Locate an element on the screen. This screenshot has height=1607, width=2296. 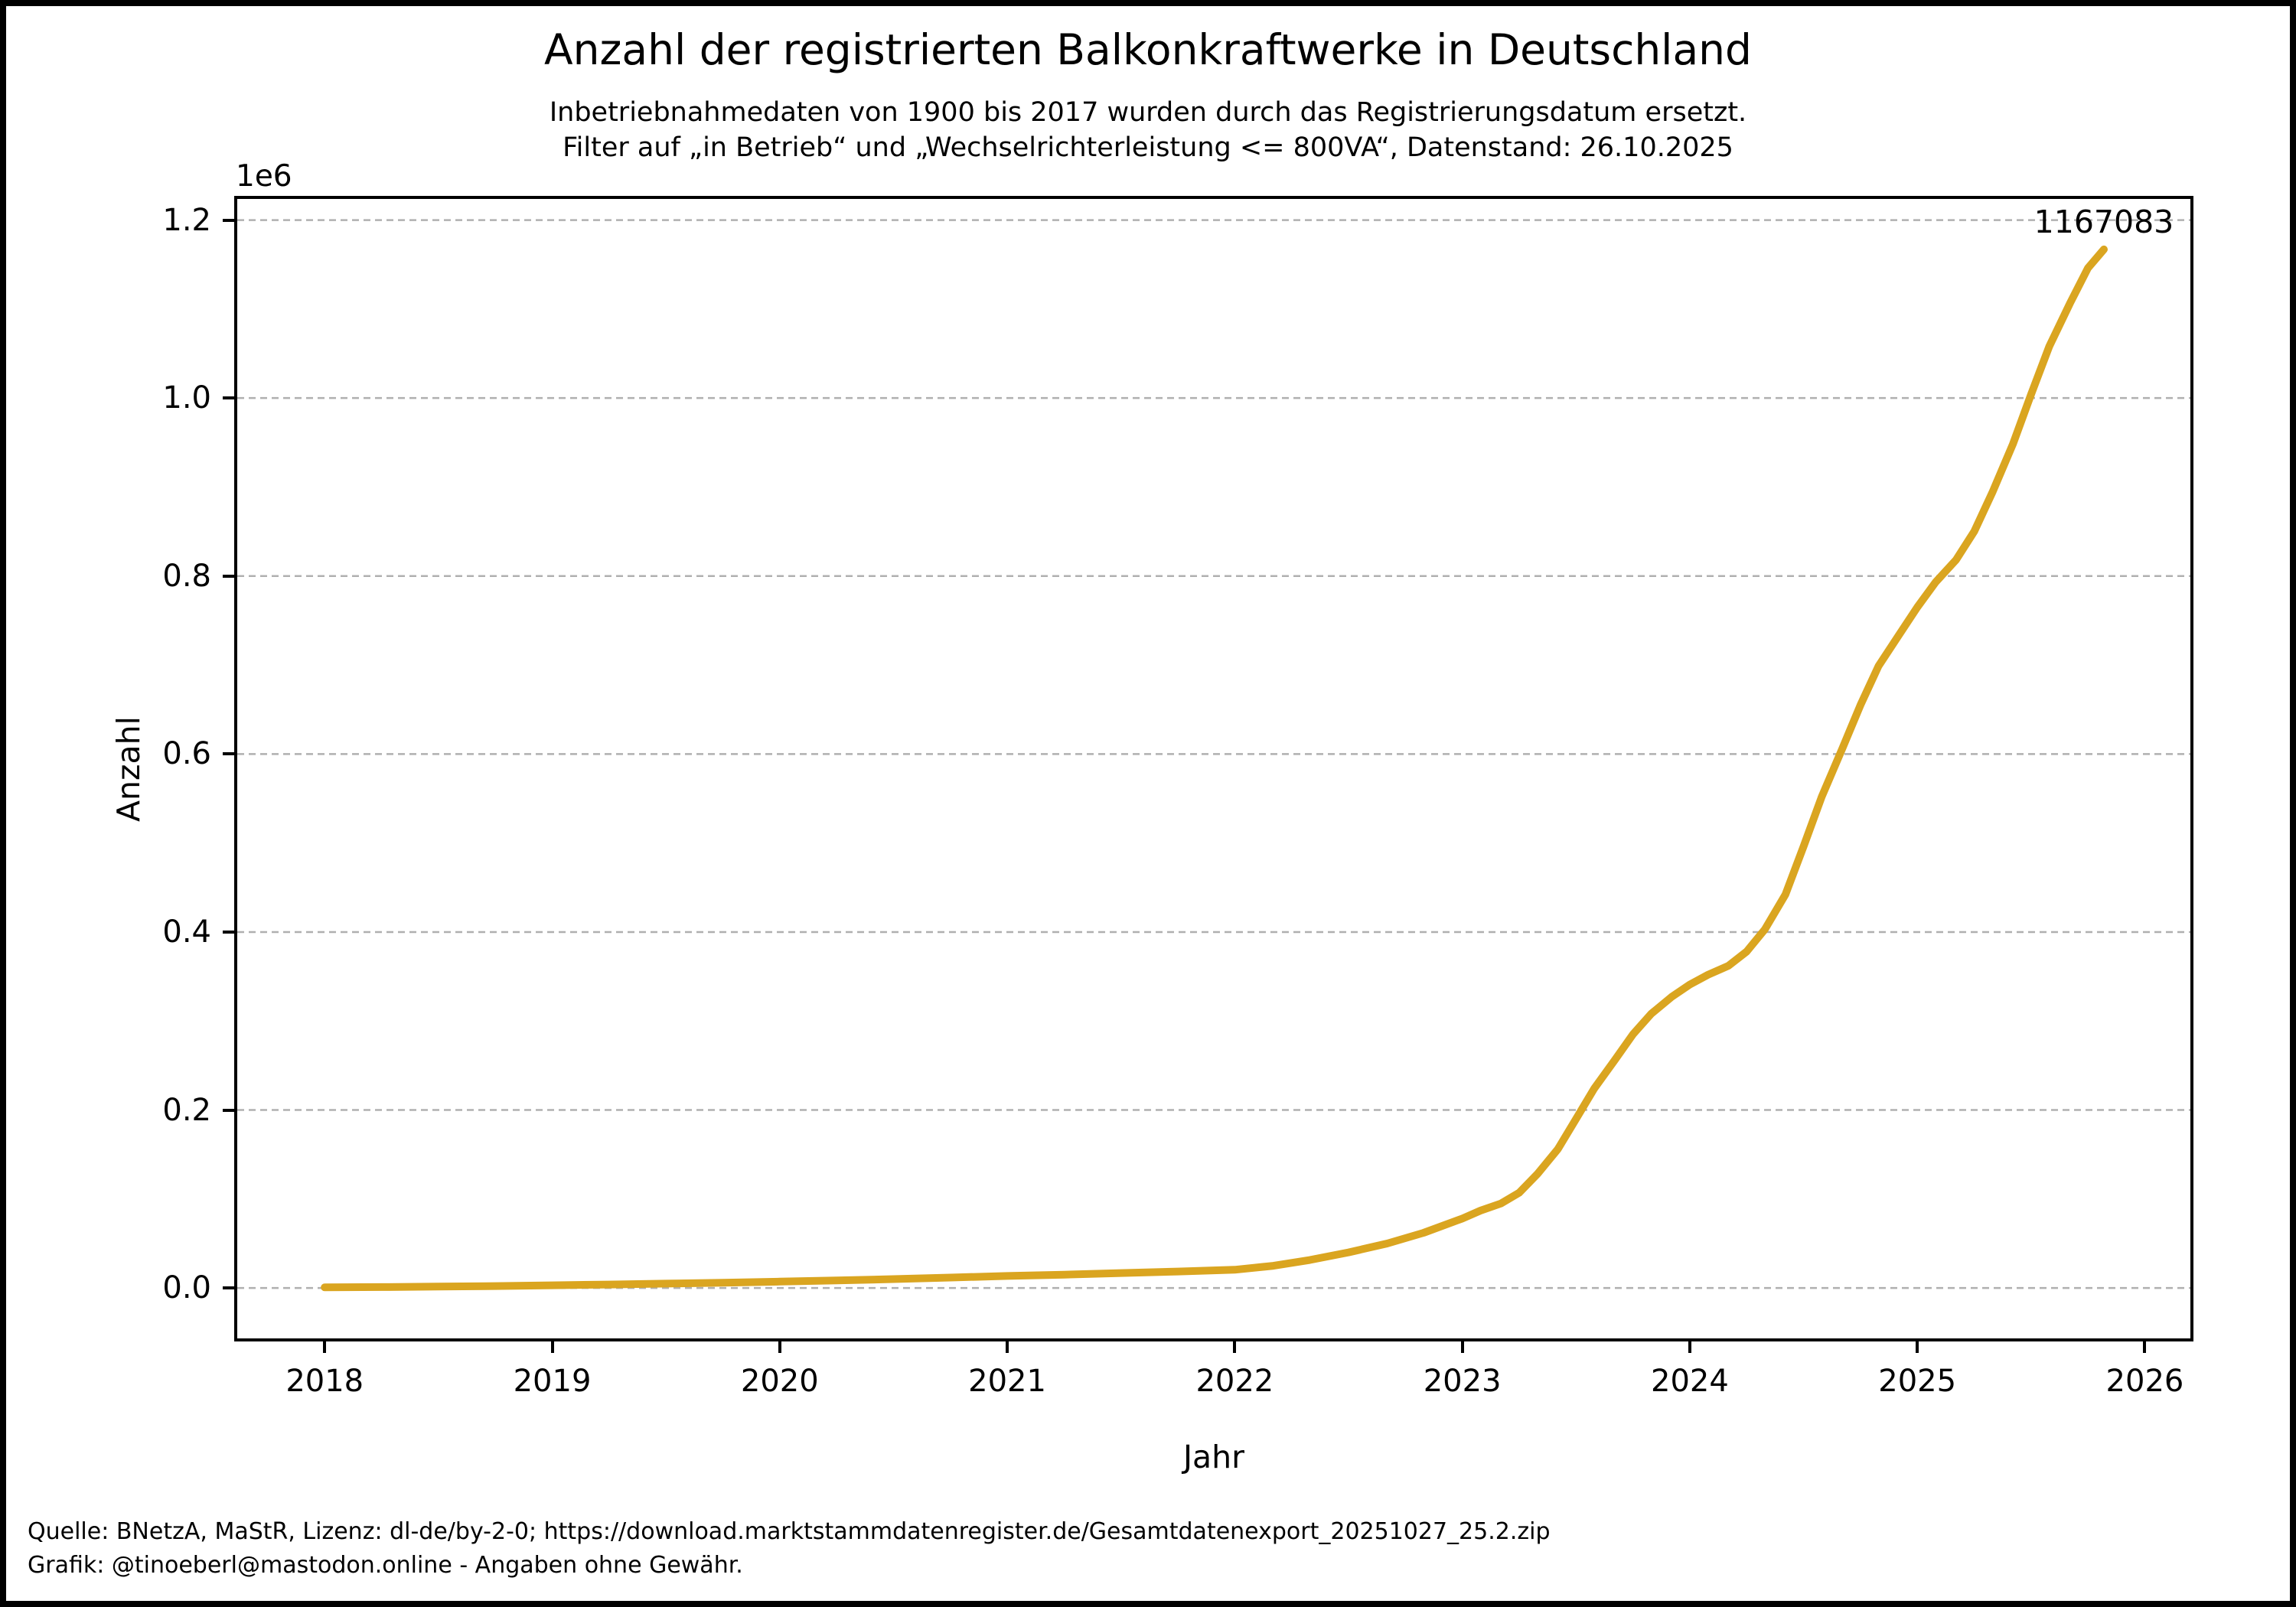
x-tick-label: 2026 is located at coordinates (2144, 1382).